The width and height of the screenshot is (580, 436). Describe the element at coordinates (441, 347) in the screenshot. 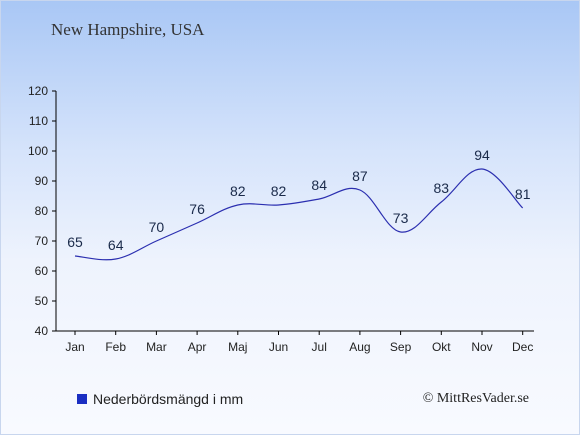

I see `x-tick-label: Okt` at that location.